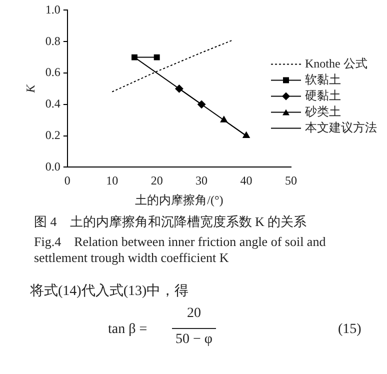  Describe the element at coordinates (52, 135) in the screenshot. I see `y-tick-label: 0.2` at that location.